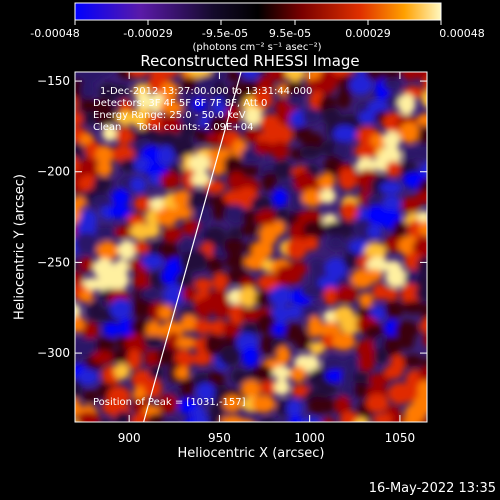 This screenshot has width=500, height=500. Describe the element at coordinates (290, 33) in the screenshot. I see `colorbar-tick-label: 9.5e-05` at that location.